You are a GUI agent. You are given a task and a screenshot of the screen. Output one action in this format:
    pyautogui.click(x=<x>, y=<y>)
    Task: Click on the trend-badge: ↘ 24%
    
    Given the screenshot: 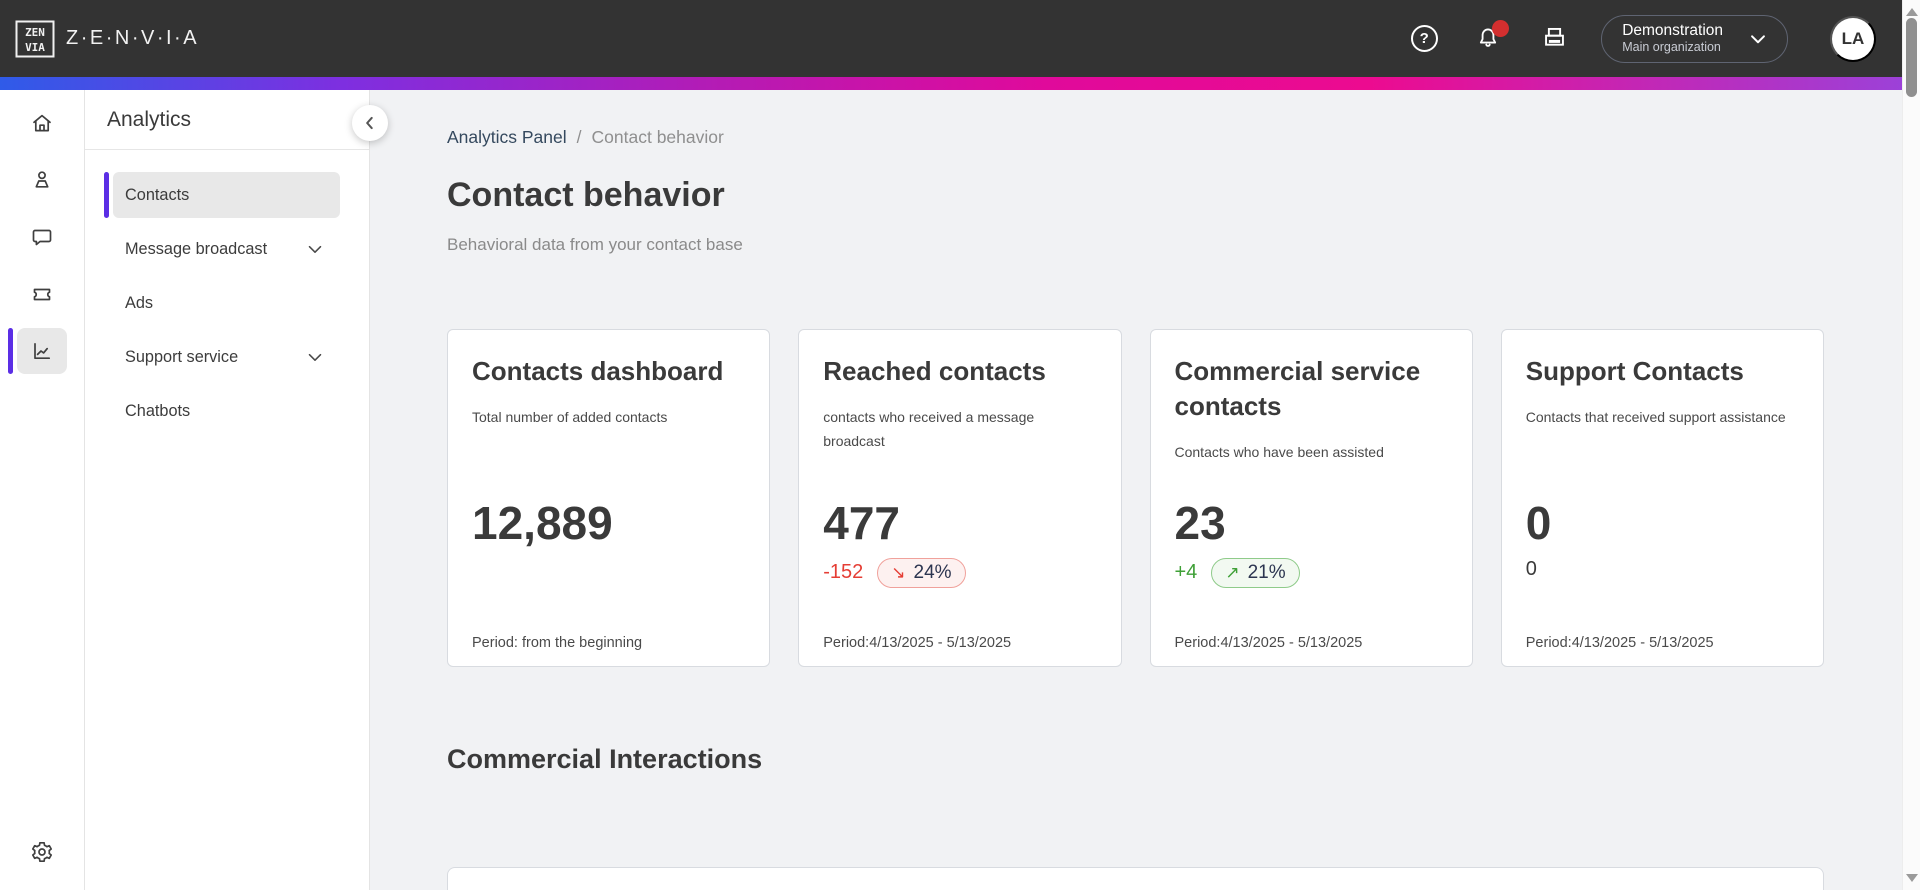 What is the action you would take?
    pyautogui.click(x=921, y=572)
    